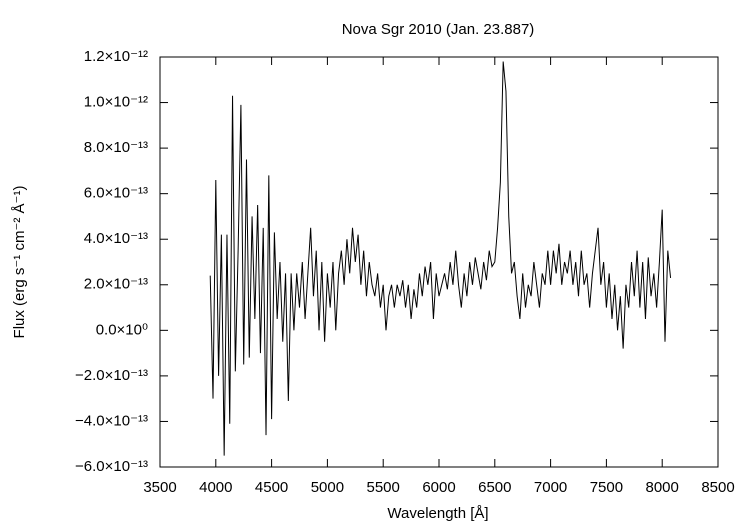 The width and height of the screenshot is (750, 525). What do you see at coordinates (437, 513) in the screenshot?
I see `x-axis-label: Wavelength [Å]` at bounding box center [437, 513].